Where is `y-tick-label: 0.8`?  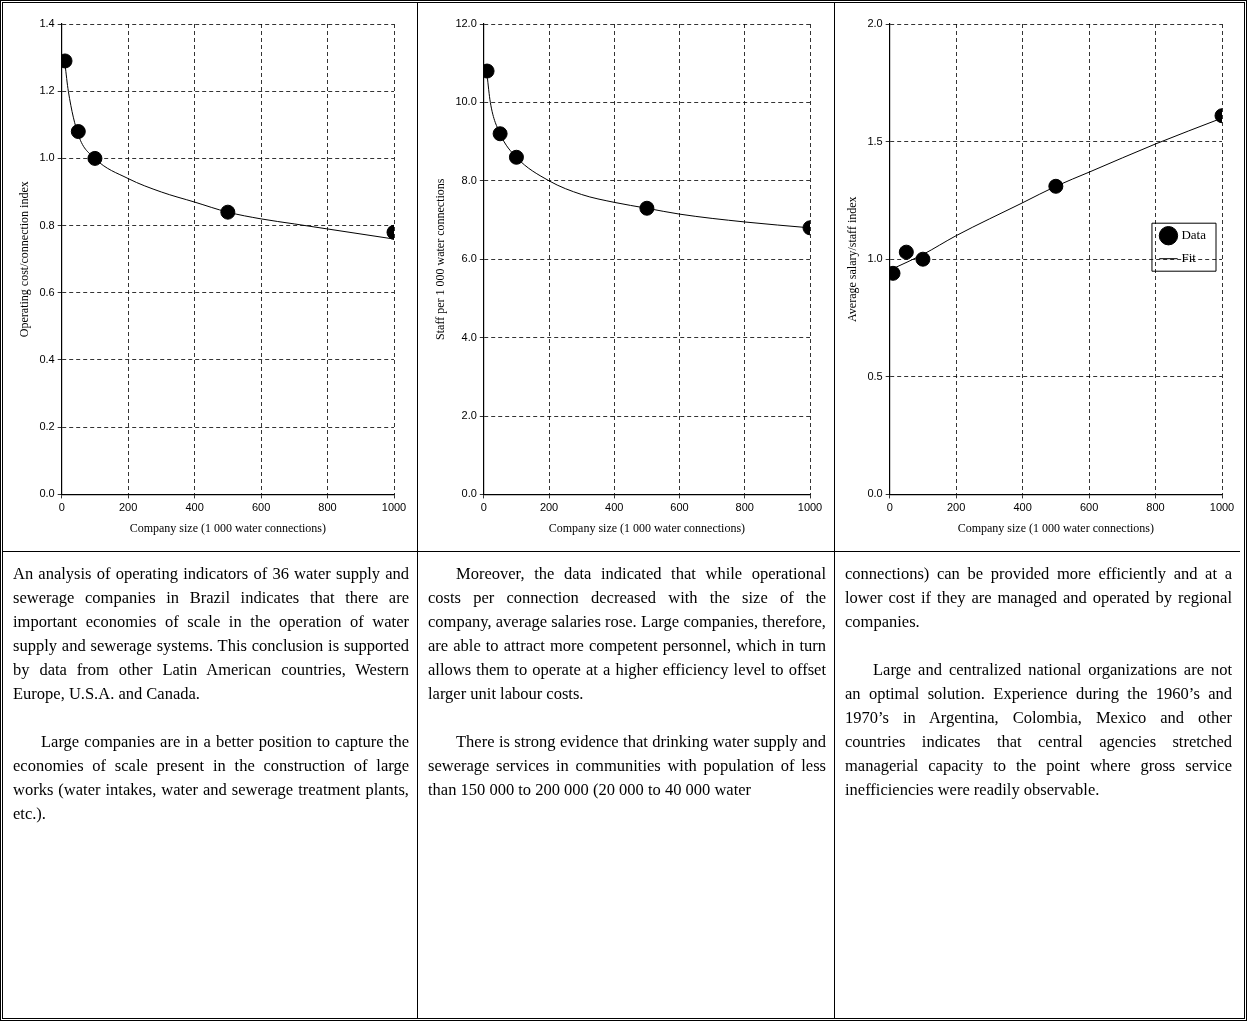
y-tick-label: 0.8 is located at coordinates (47, 224).